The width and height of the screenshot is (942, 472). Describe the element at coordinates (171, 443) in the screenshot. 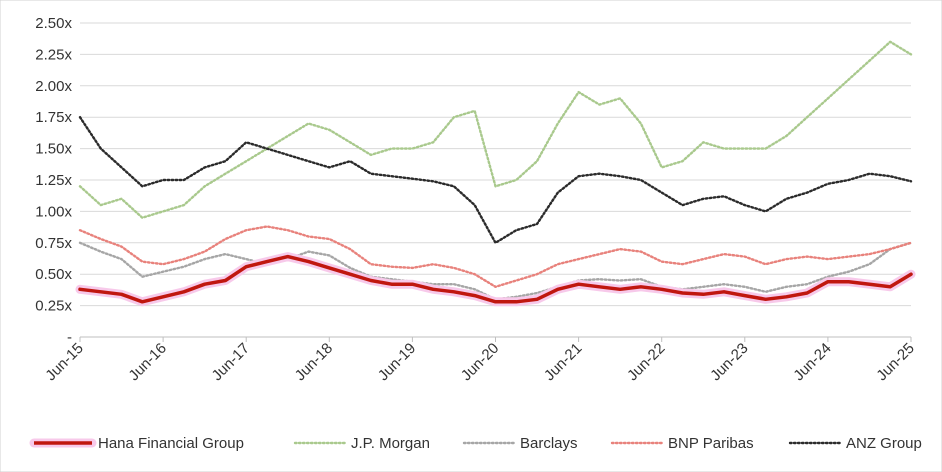

I see `legend-label-hana-financial-group: Hana Financial Group` at that location.